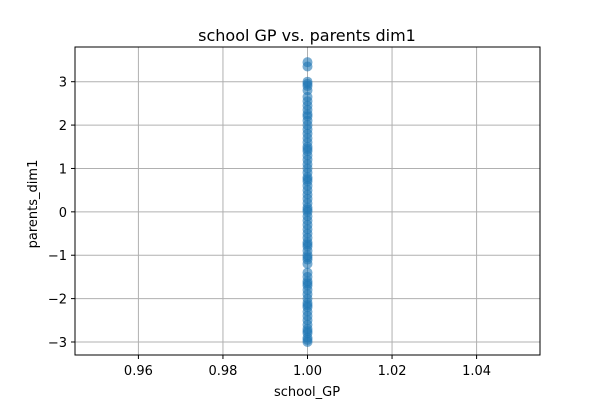 The image size is (600, 400). I want to click on x-axis-label: school_GP, so click(307, 392).